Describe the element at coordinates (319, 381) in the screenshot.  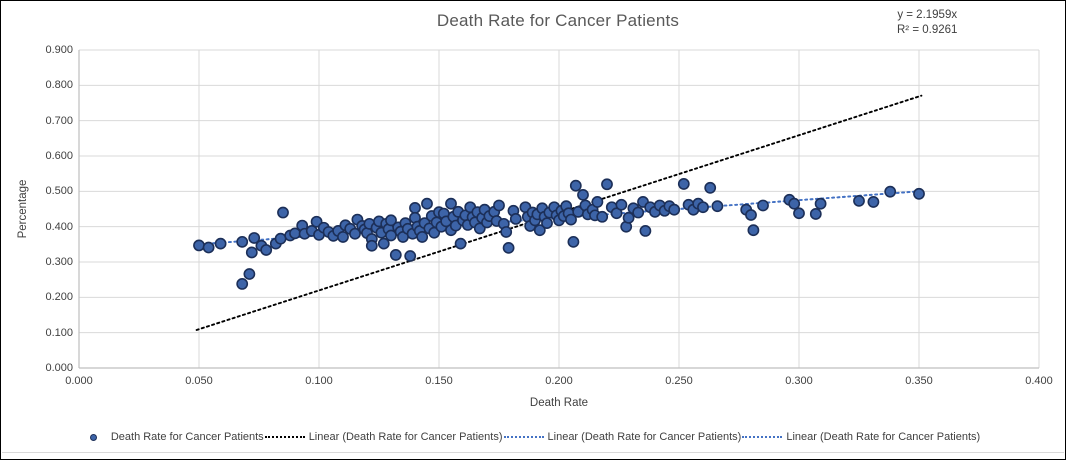
I see `x-tick-label: 0.100` at that location.